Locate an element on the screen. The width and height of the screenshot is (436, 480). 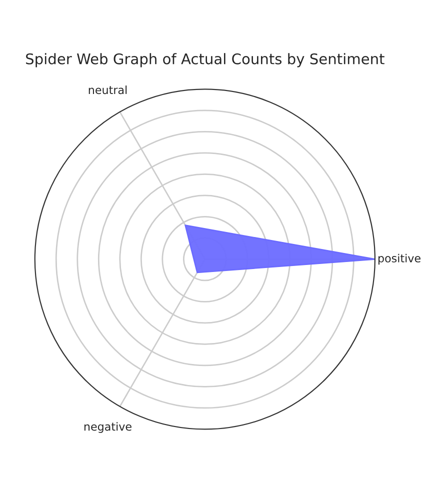
spoke-label: negative is located at coordinates (108, 427).